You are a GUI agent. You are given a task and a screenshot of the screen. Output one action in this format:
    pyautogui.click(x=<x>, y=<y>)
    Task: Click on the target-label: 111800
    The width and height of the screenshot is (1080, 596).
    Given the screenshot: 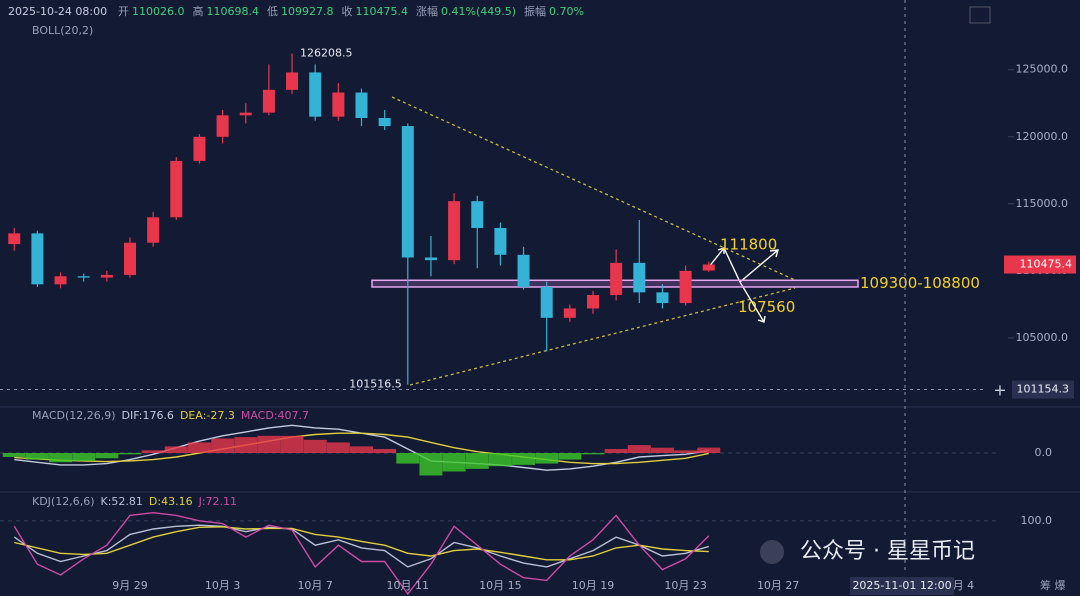 What is the action you would take?
    pyautogui.click(x=748, y=244)
    